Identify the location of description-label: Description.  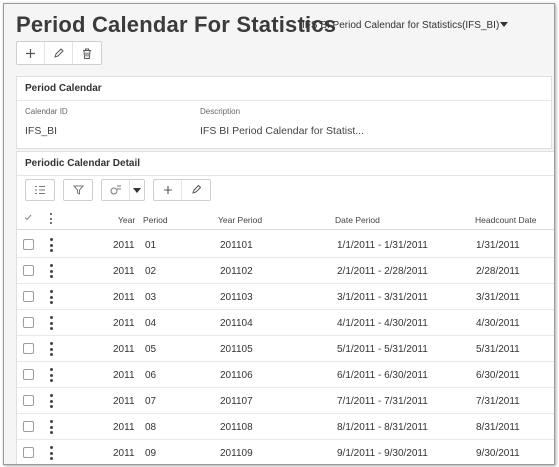
(220, 111).